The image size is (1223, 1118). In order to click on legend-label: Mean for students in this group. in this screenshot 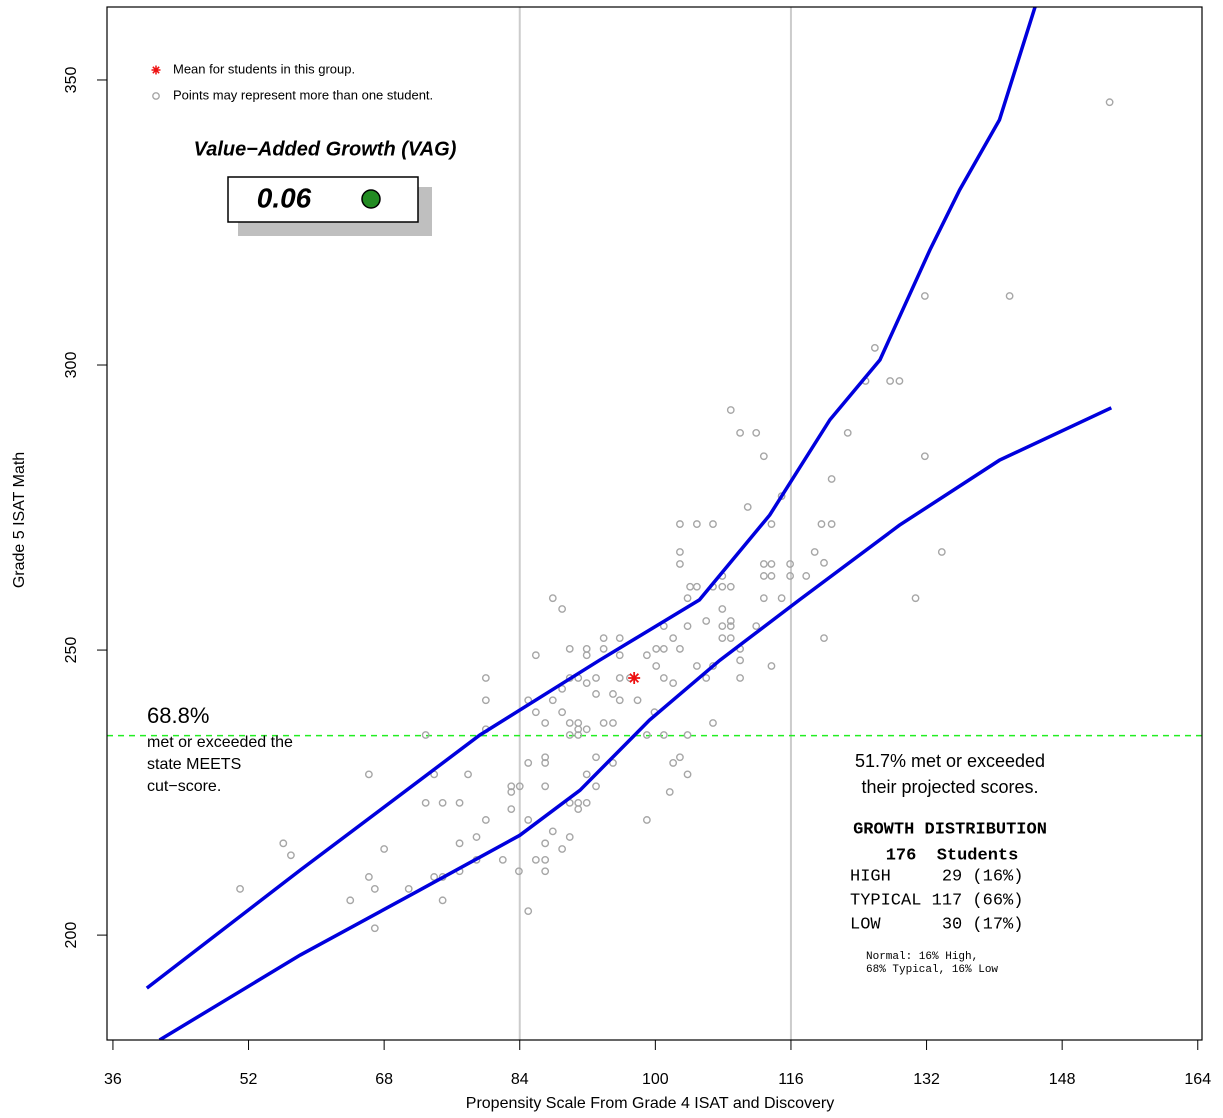, I will do `click(264, 68)`.